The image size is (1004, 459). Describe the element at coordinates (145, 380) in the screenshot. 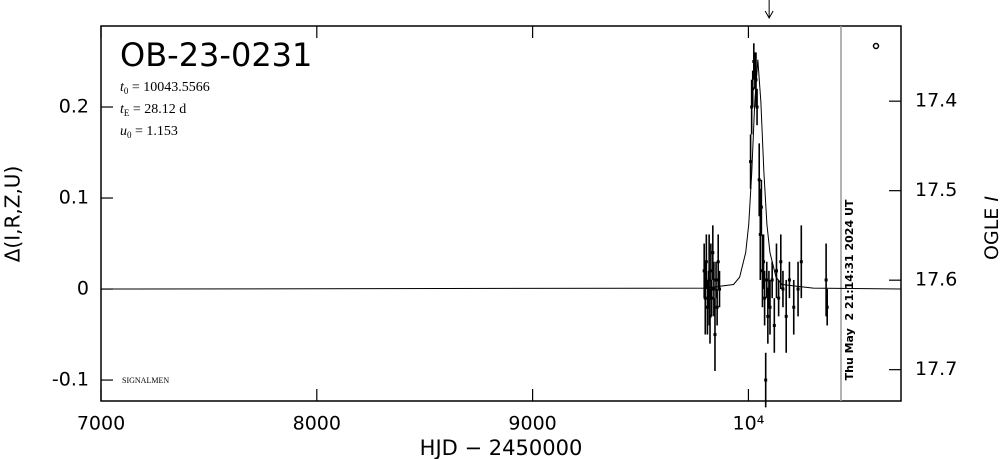

I see `credit: SIGNALMEN` at that location.